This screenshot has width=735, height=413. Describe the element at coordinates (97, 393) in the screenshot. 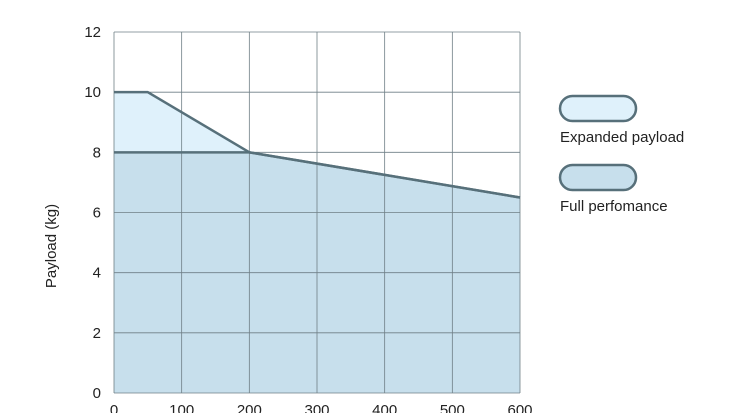

I see `y-tick-label: 0` at that location.